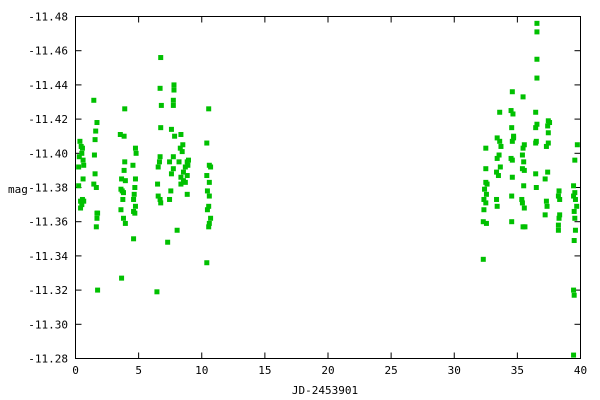 This screenshot has height=400, width=600. Describe the element at coordinates (48, 222) in the screenshot. I see `y-tick-label: -11.36` at that location.